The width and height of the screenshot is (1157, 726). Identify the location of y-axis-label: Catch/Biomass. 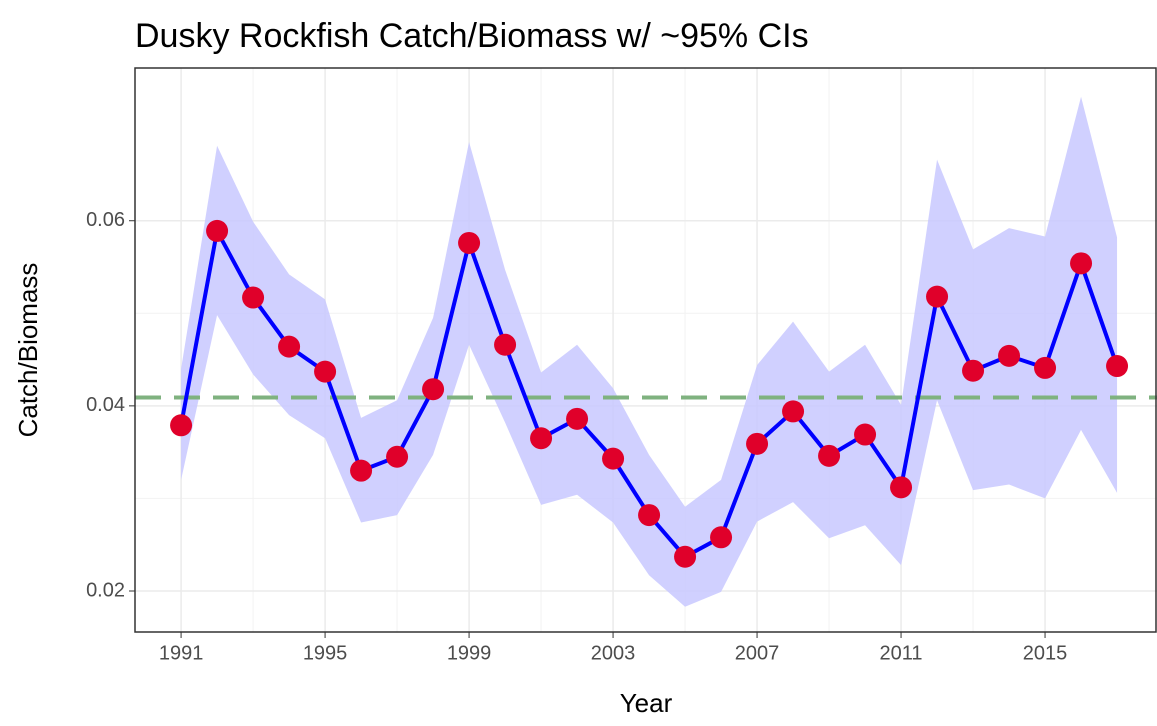
(28, 350).